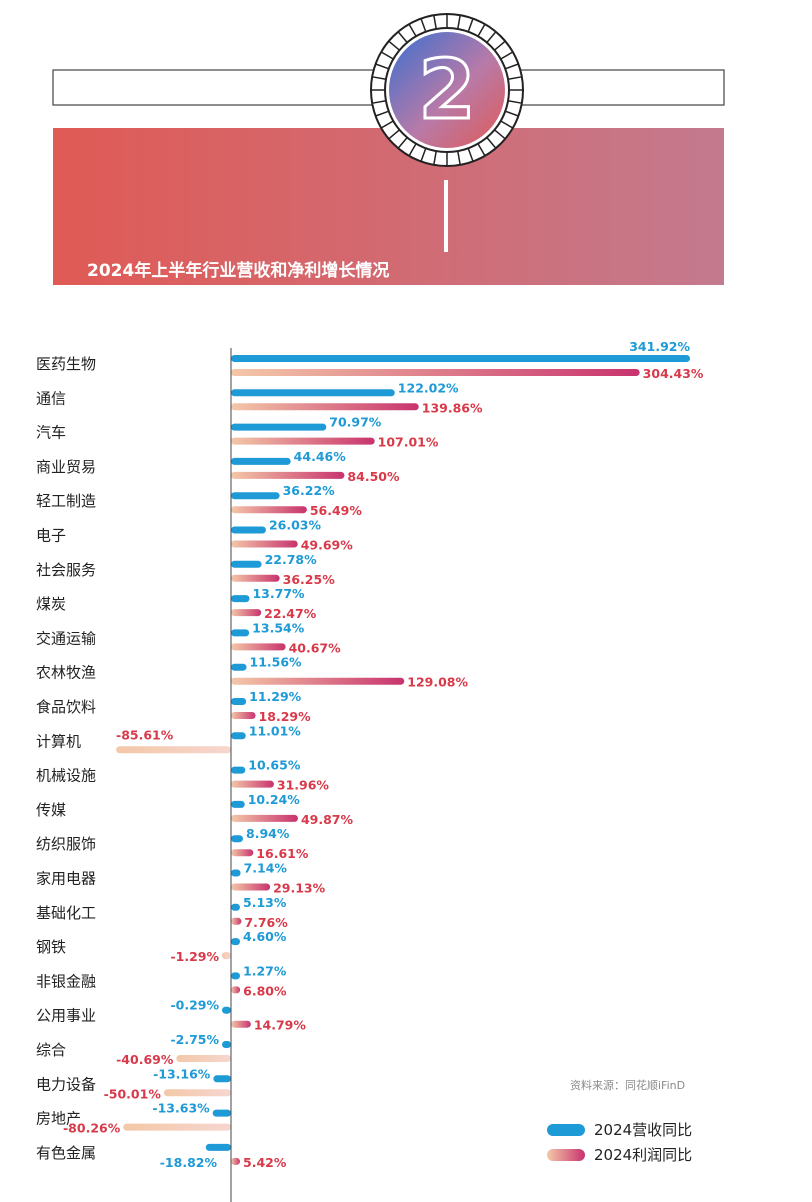 The height and width of the screenshot is (1202, 812). What do you see at coordinates (58, 741) in the screenshot?
I see `category-label: 计算机` at bounding box center [58, 741].